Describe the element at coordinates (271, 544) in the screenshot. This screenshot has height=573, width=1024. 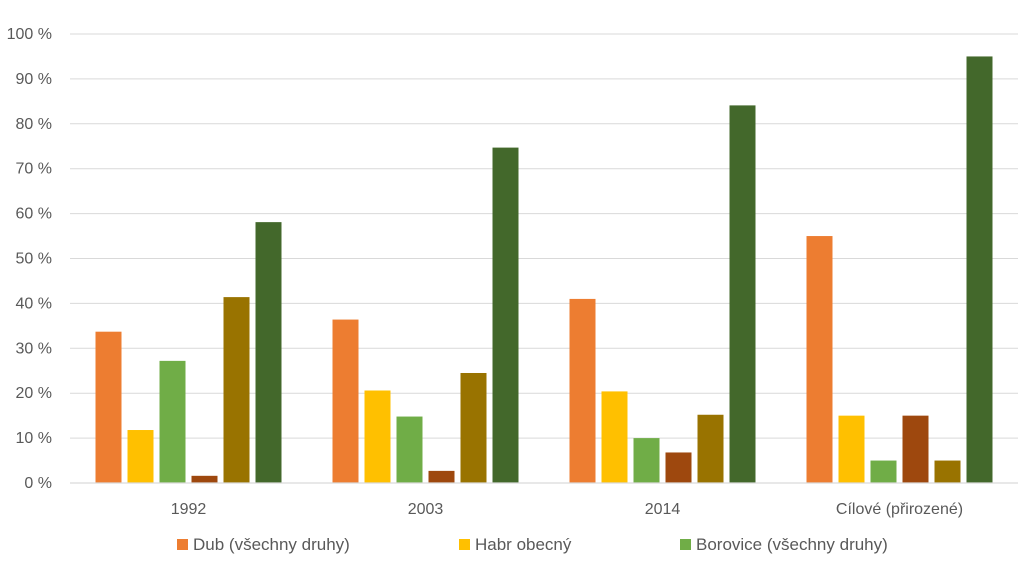
I see `legend-label: Dub (všechny druhy)` at that location.